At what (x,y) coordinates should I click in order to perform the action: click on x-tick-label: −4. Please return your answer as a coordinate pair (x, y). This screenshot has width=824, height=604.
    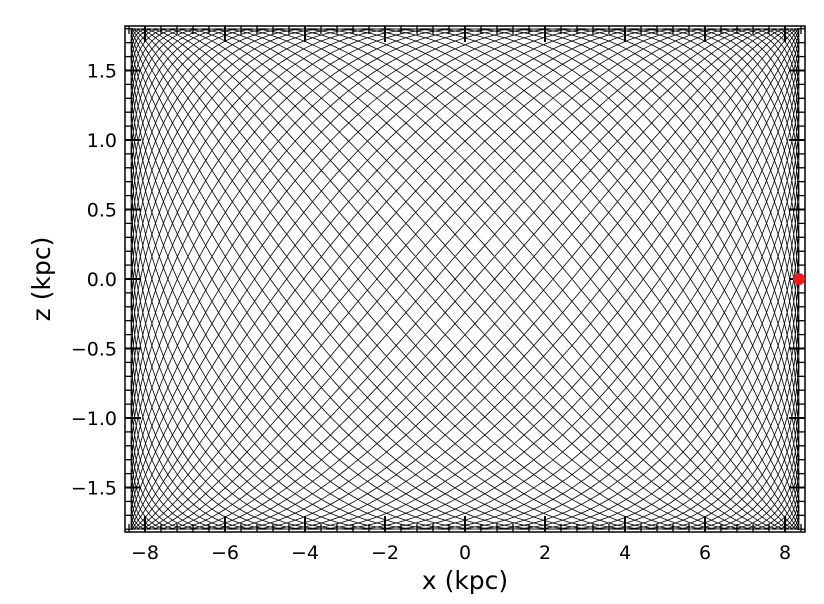
    Looking at the image, I should click on (305, 553).